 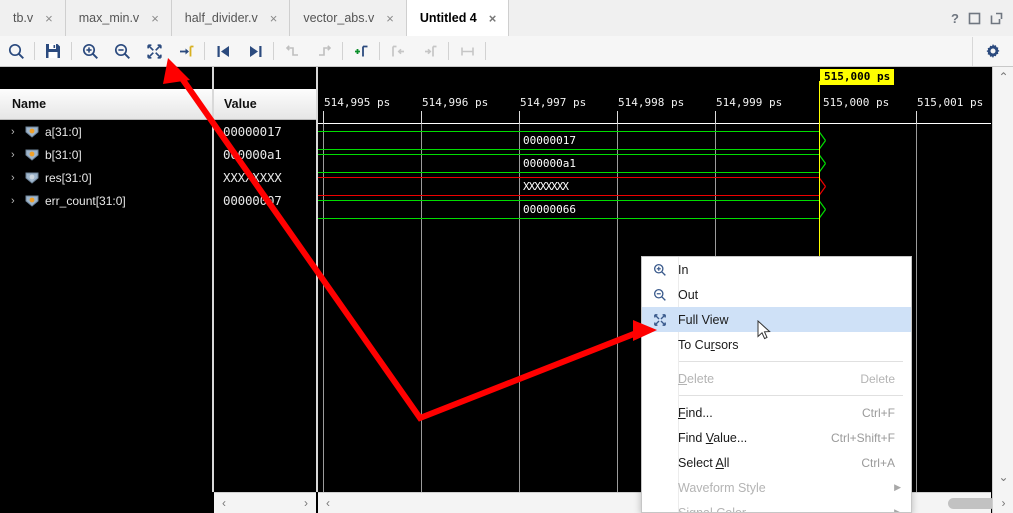 I want to click on go-to-start-icon, so click(x=223, y=51).